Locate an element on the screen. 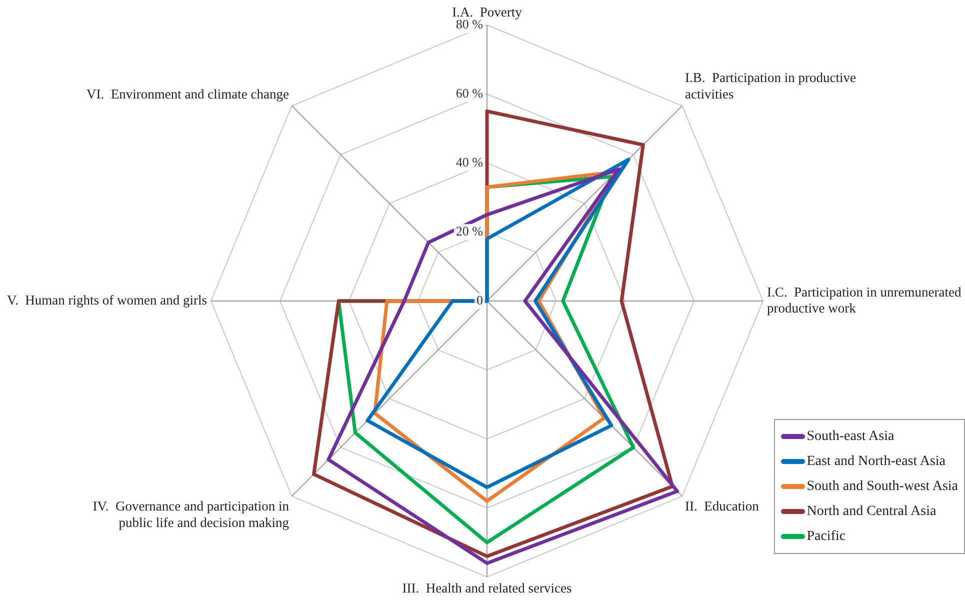  spoke-label: II. Education is located at coordinates (722, 506).